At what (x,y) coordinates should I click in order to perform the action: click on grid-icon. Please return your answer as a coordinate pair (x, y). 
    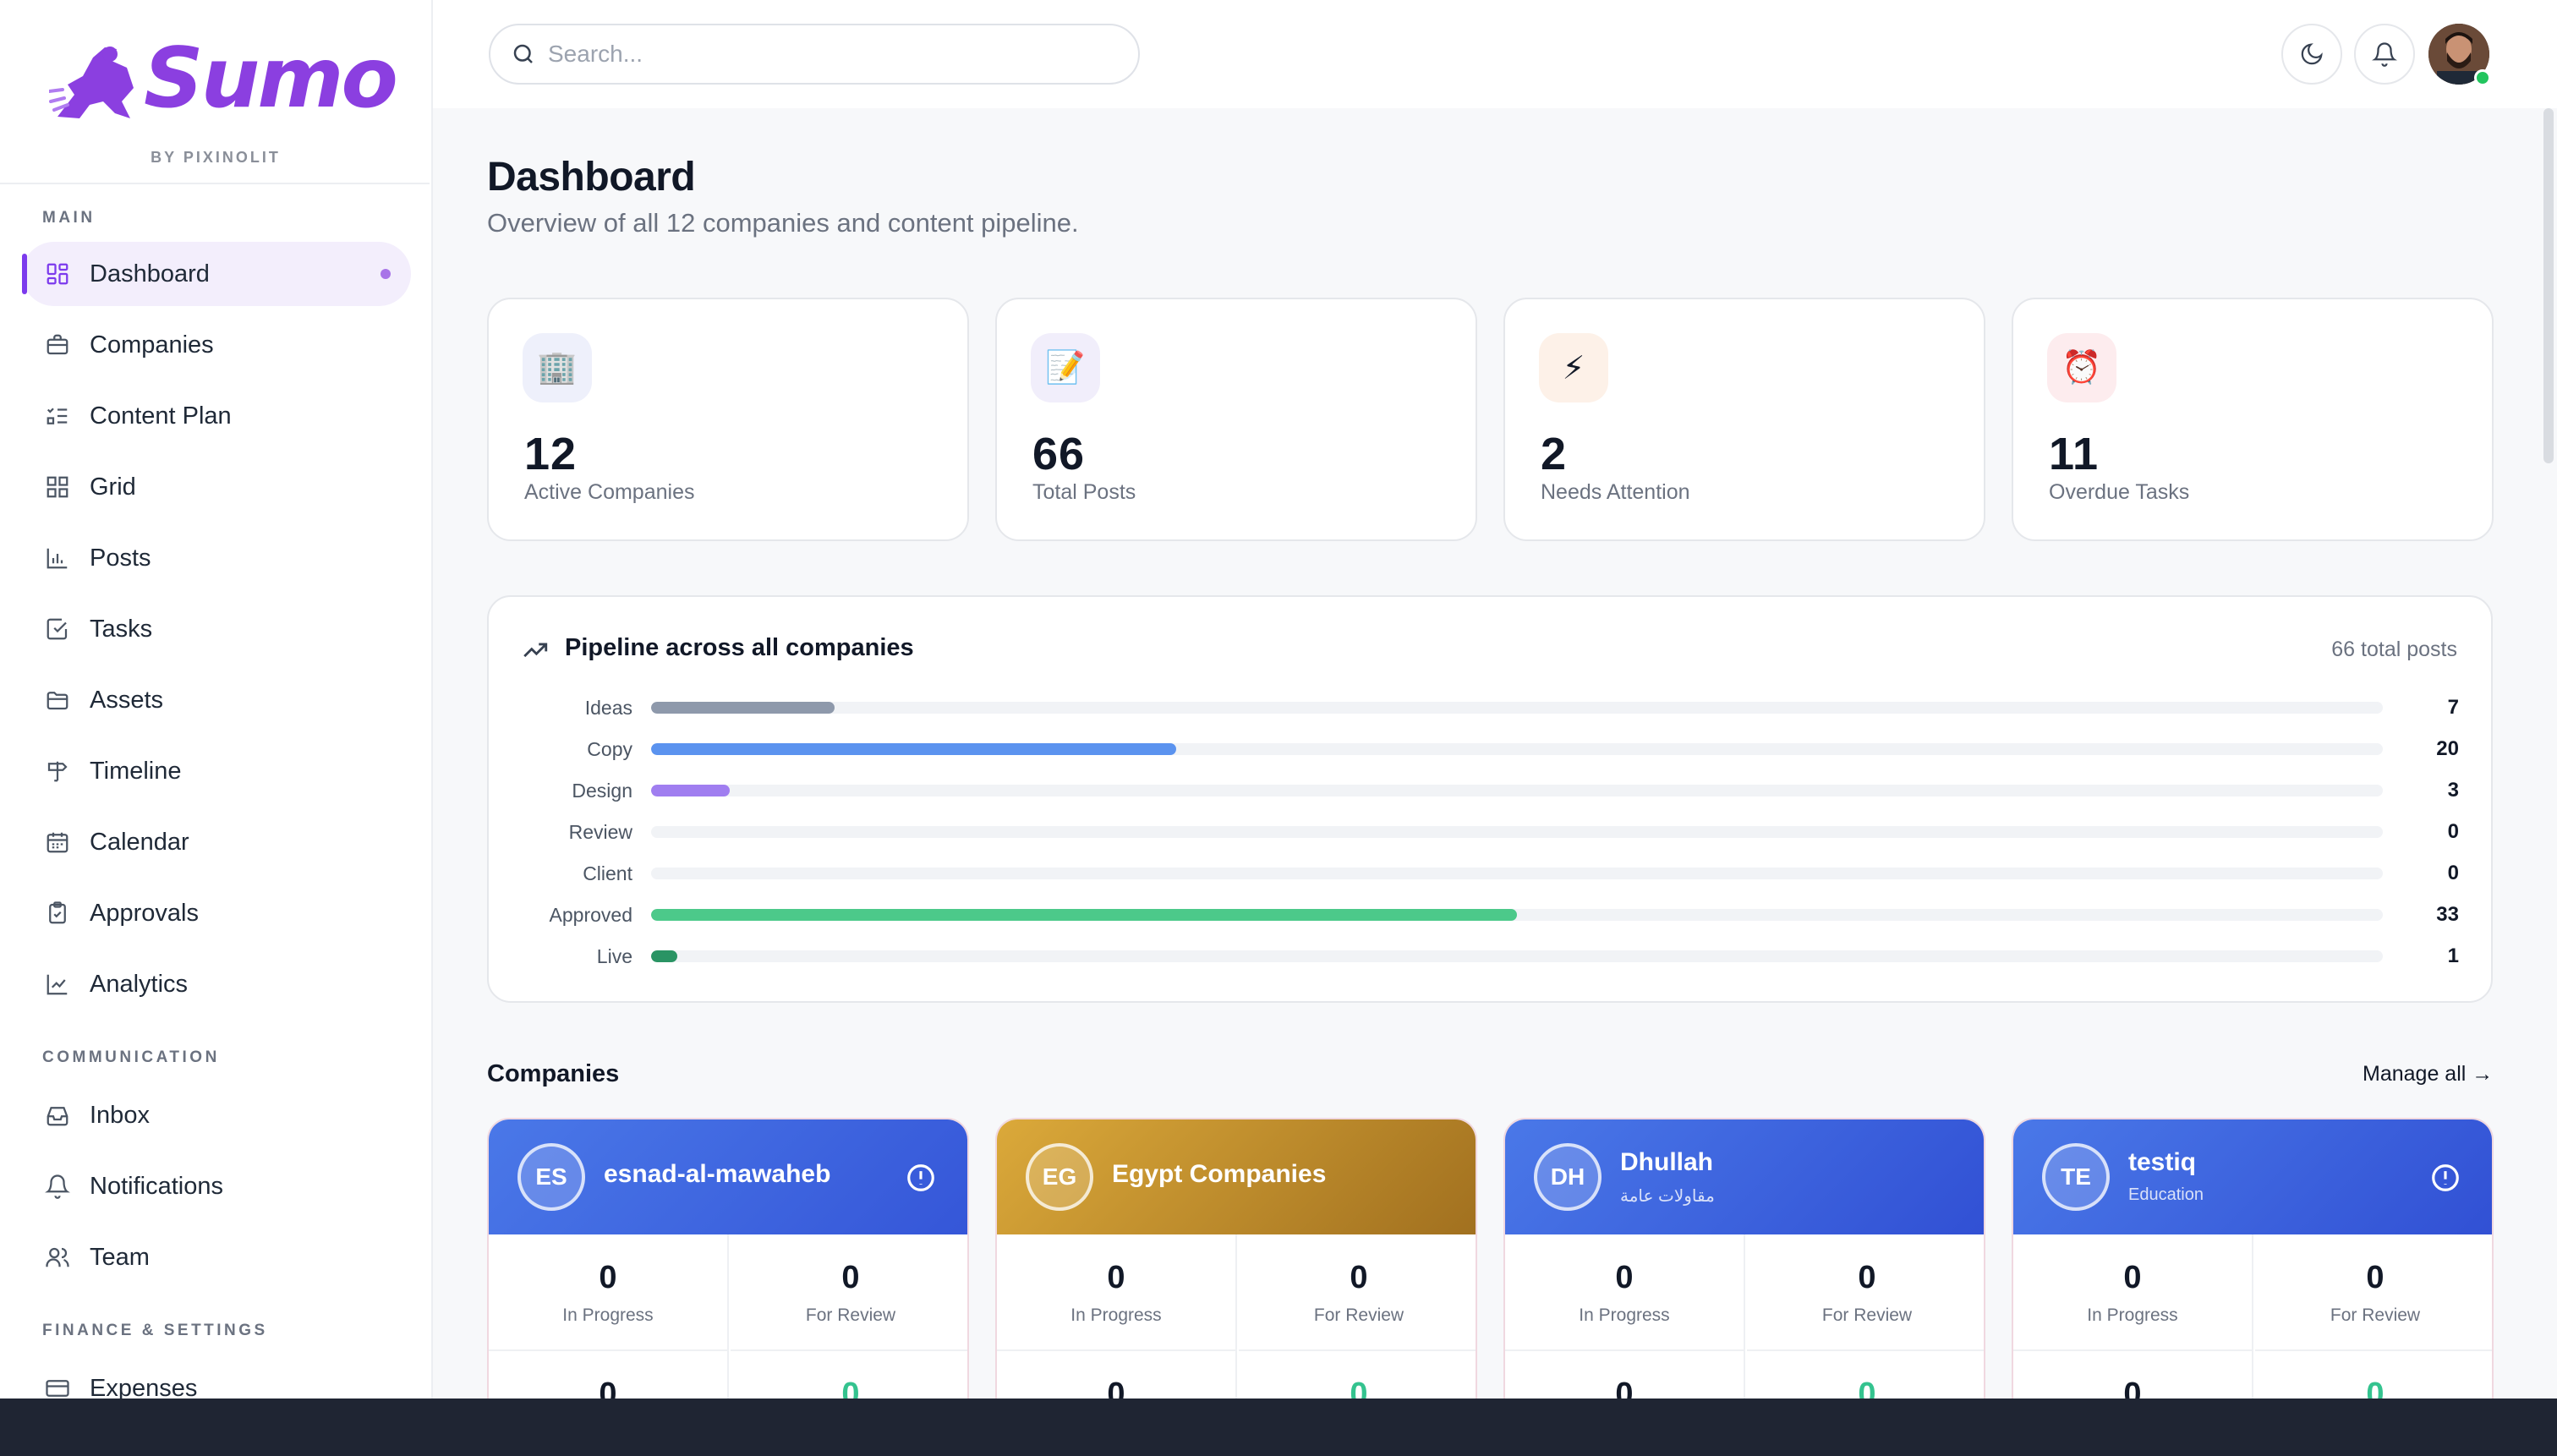
    Looking at the image, I should click on (57, 487).